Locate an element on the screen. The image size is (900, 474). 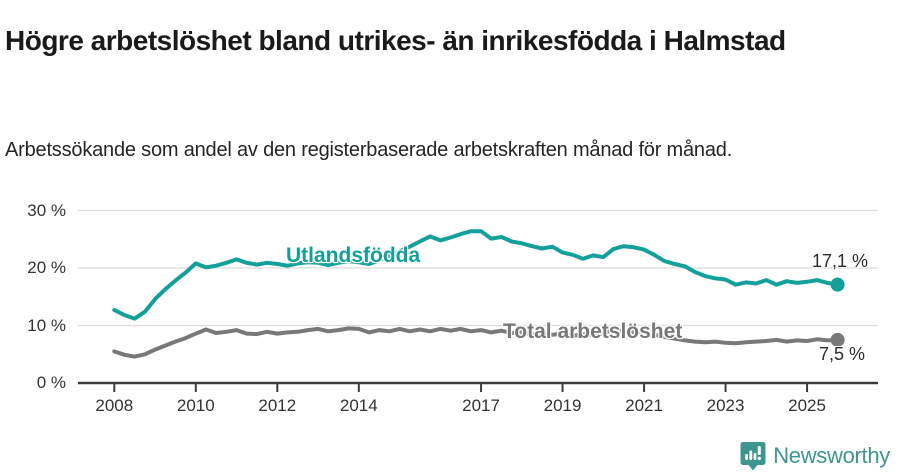
x-tick-label: 2023 is located at coordinates (725, 405).